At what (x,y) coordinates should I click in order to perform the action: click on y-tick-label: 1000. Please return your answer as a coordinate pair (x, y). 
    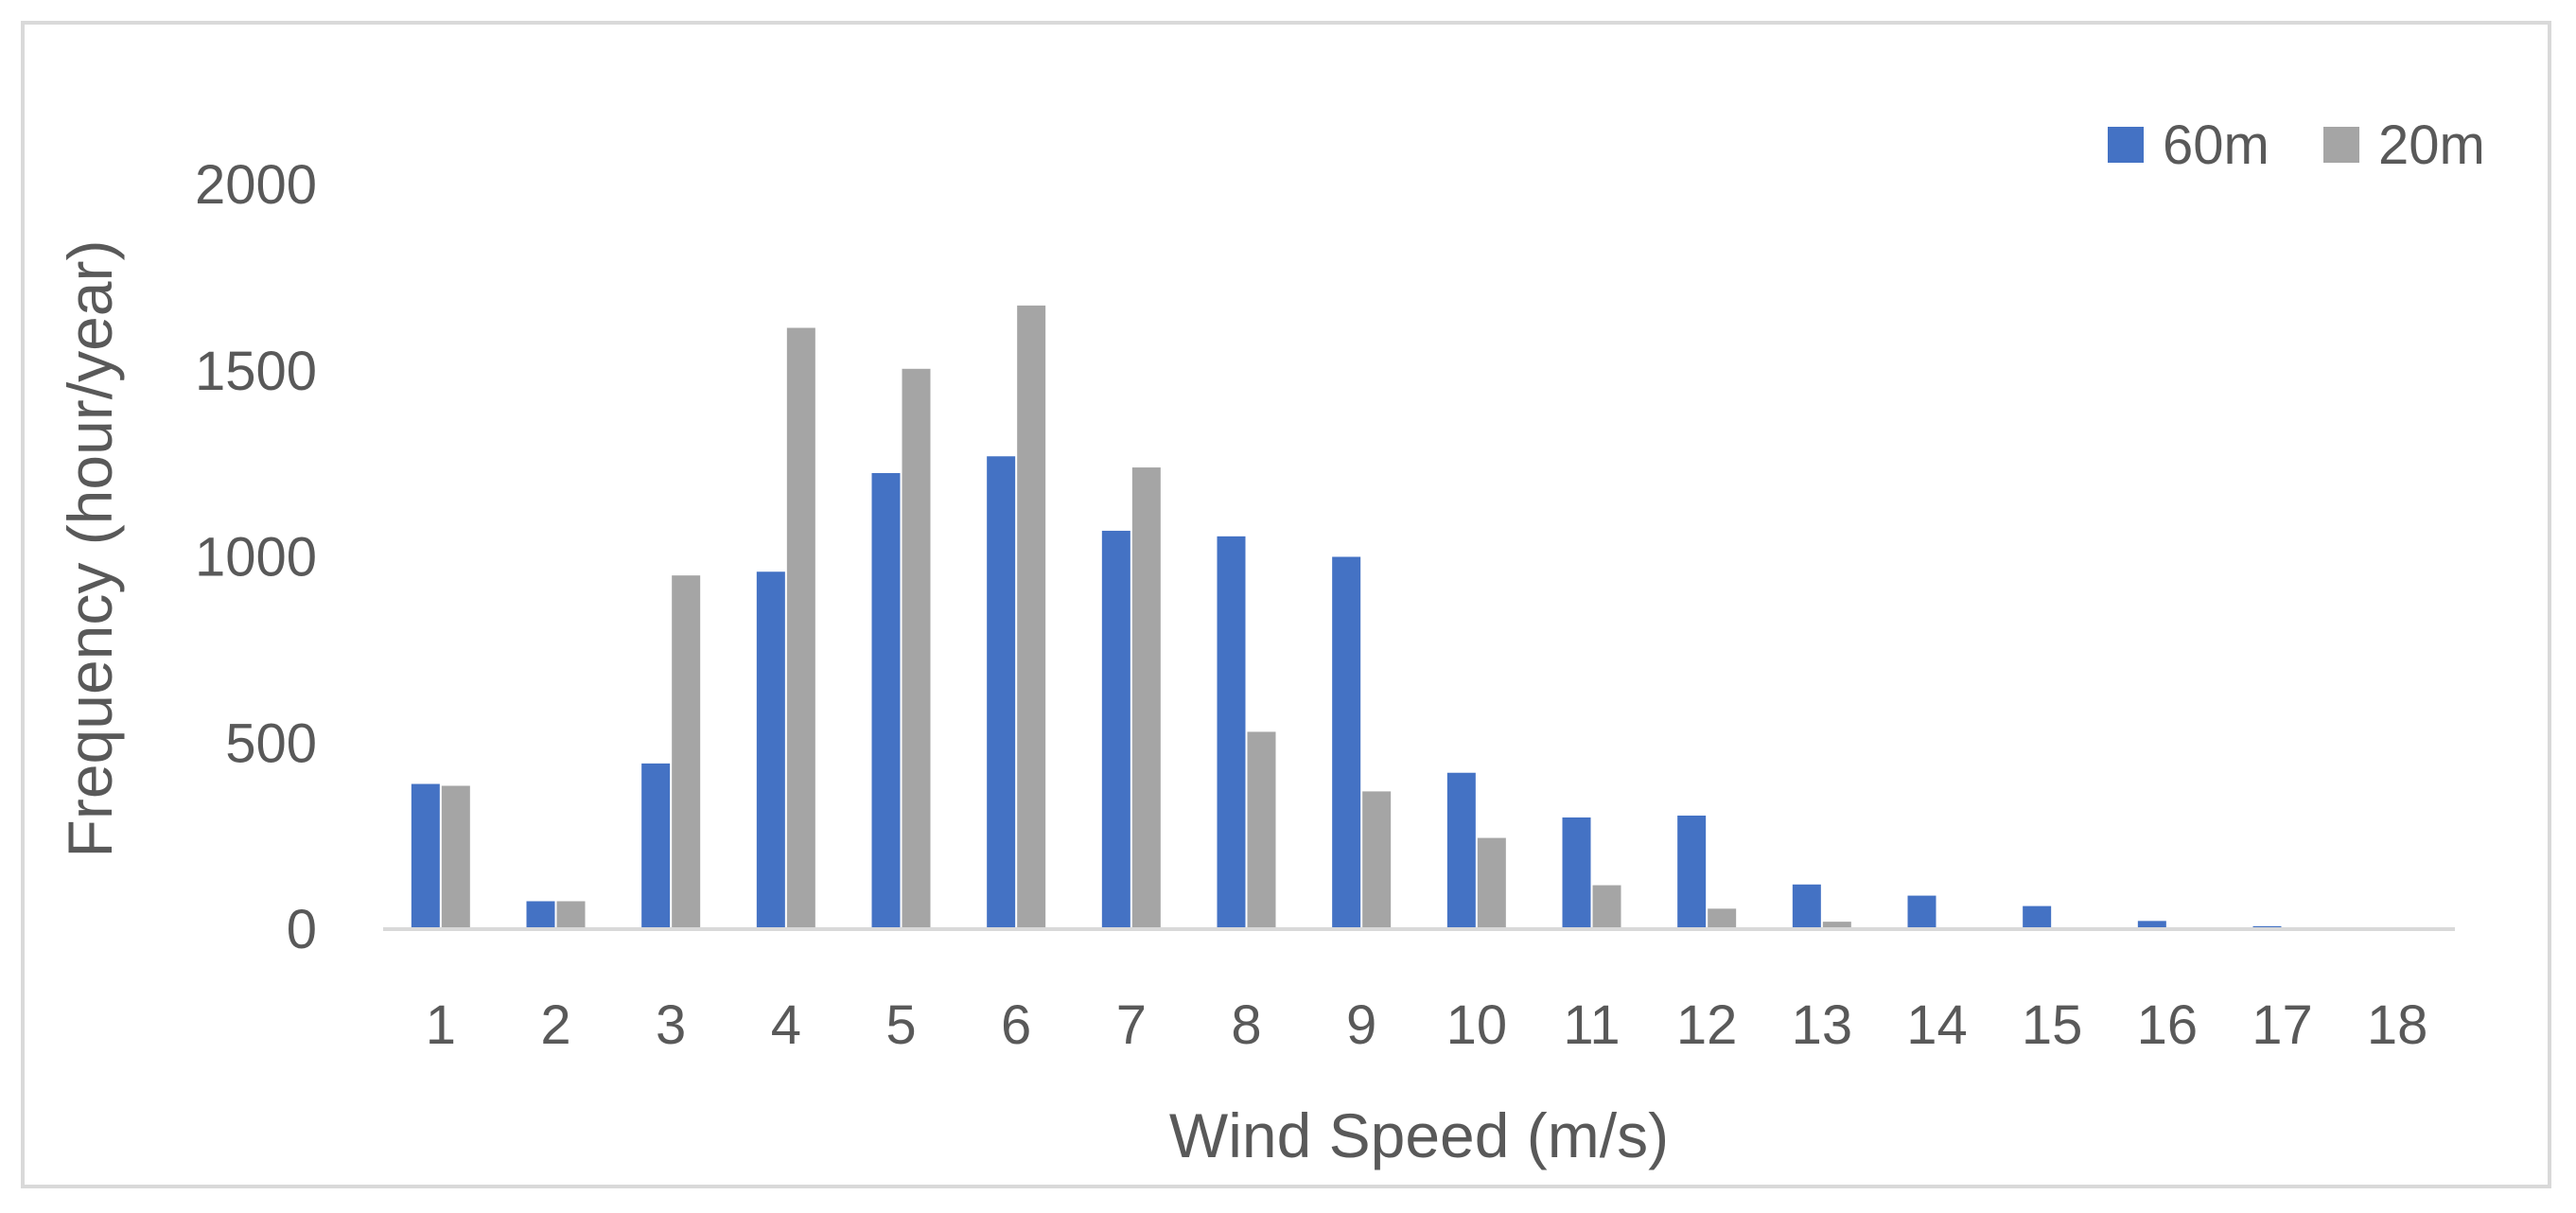
    Looking at the image, I should click on (256, 558).